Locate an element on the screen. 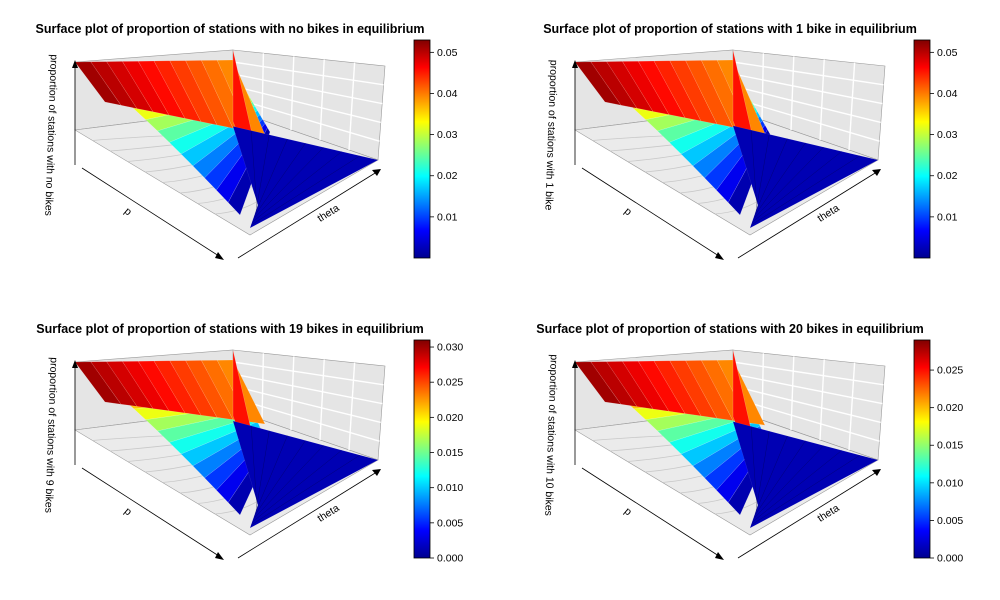 This screenshot has width=1000, height=600. colorbar-tick-label: 0.025 is located at coordinates (950, 371).